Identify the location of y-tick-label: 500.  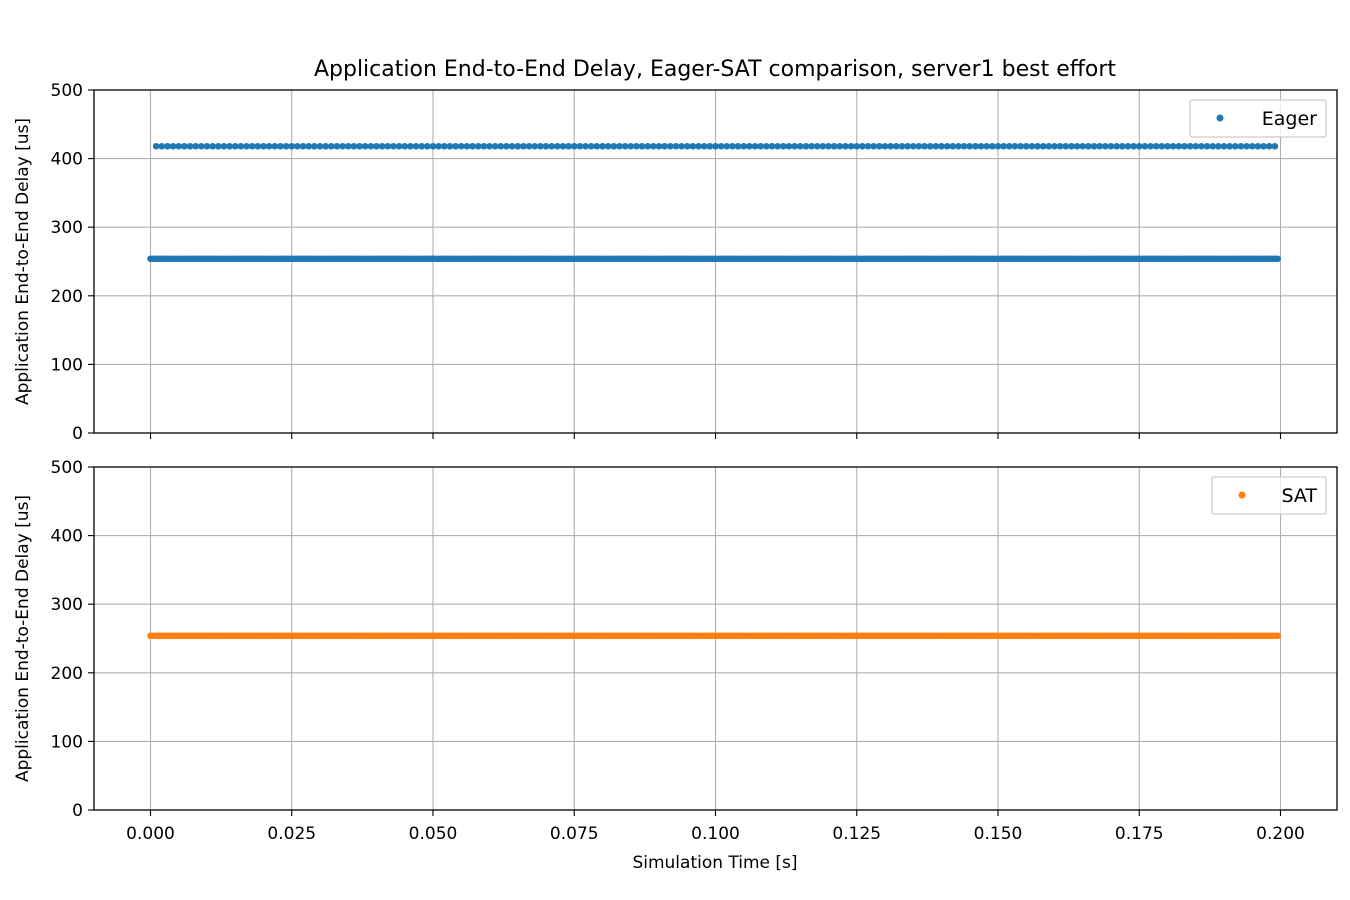
(67, 91).